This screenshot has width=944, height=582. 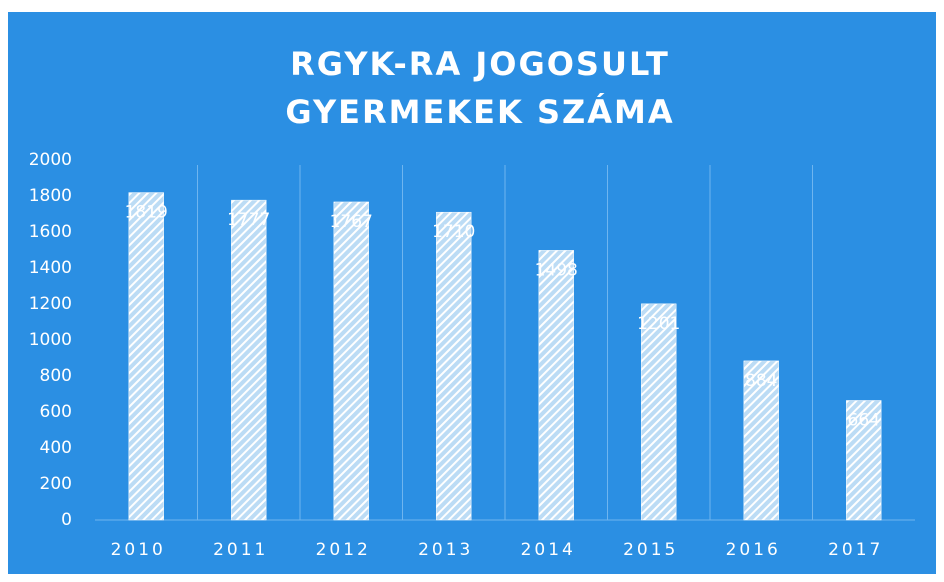 What do you see at coordinates (50, 304) in the screenshot?
I see `y-tick-label: 1200` at bounding box center [50, 304].